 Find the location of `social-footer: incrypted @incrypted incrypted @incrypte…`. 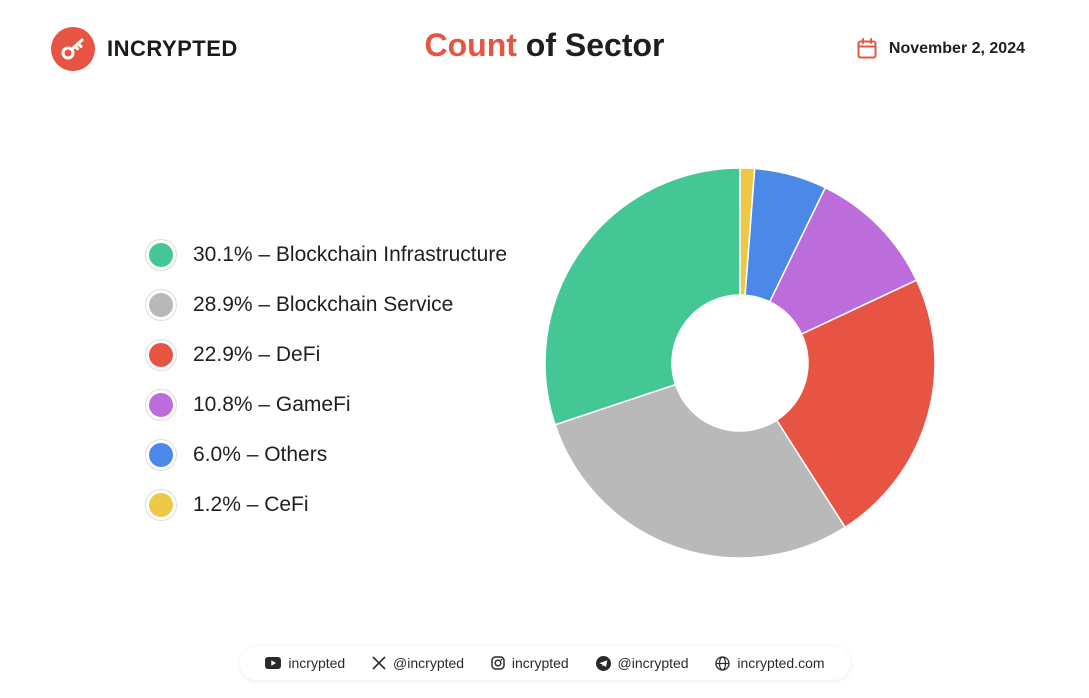

social-footer: incrypted @incrypted incrypted @incrypte… is located at coordinates (545, 663).